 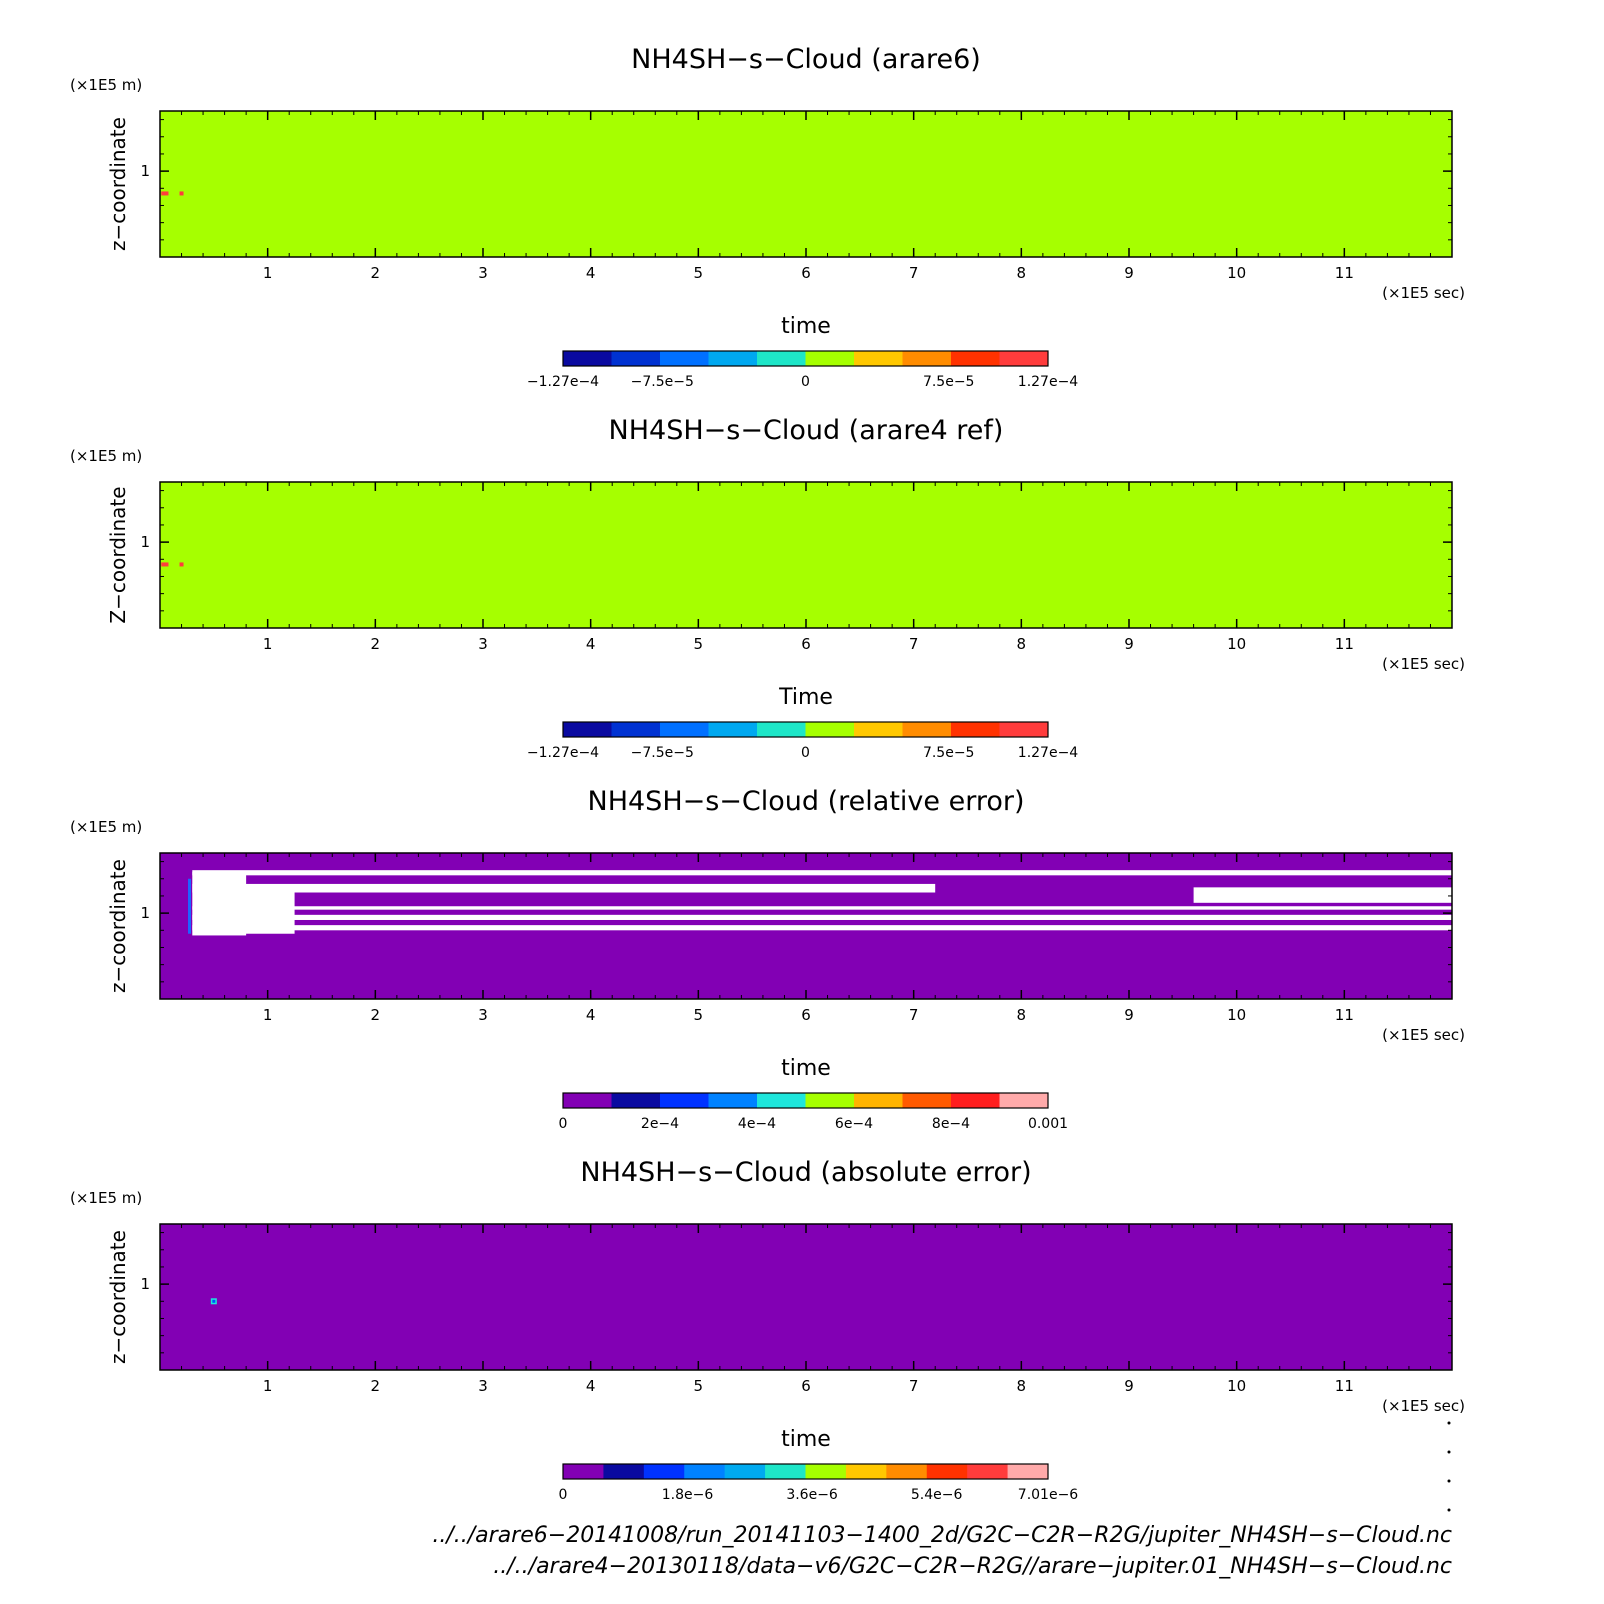 I want to click on colorbar-tick-label: 4e−4, so click(x=757, y=1124).